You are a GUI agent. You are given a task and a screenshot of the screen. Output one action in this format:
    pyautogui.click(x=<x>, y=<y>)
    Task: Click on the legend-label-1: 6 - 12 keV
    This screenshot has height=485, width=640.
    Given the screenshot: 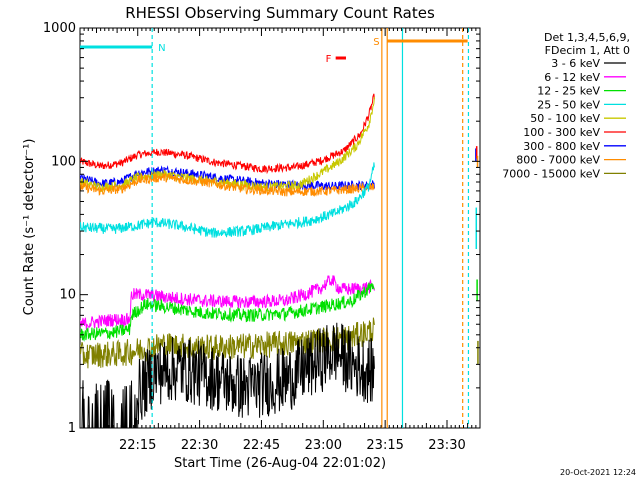 What is the action you would take?
    pyautogui.click(x=572, y=77)
    